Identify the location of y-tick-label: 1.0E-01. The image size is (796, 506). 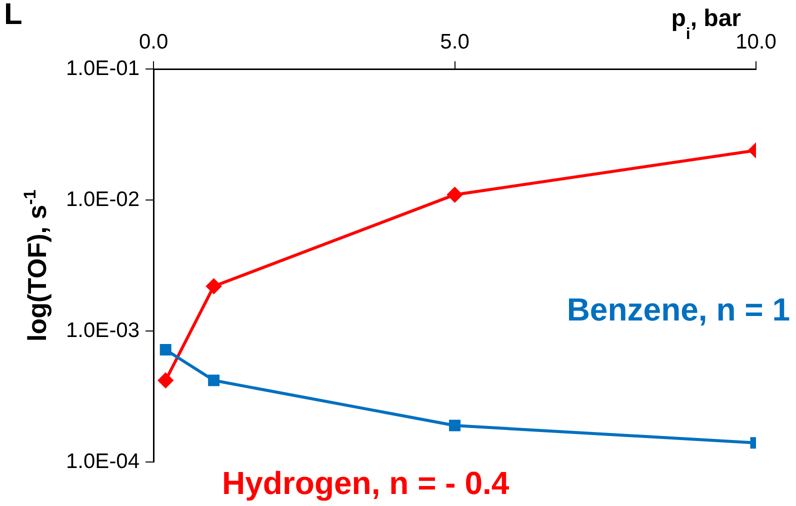
(103, 68).